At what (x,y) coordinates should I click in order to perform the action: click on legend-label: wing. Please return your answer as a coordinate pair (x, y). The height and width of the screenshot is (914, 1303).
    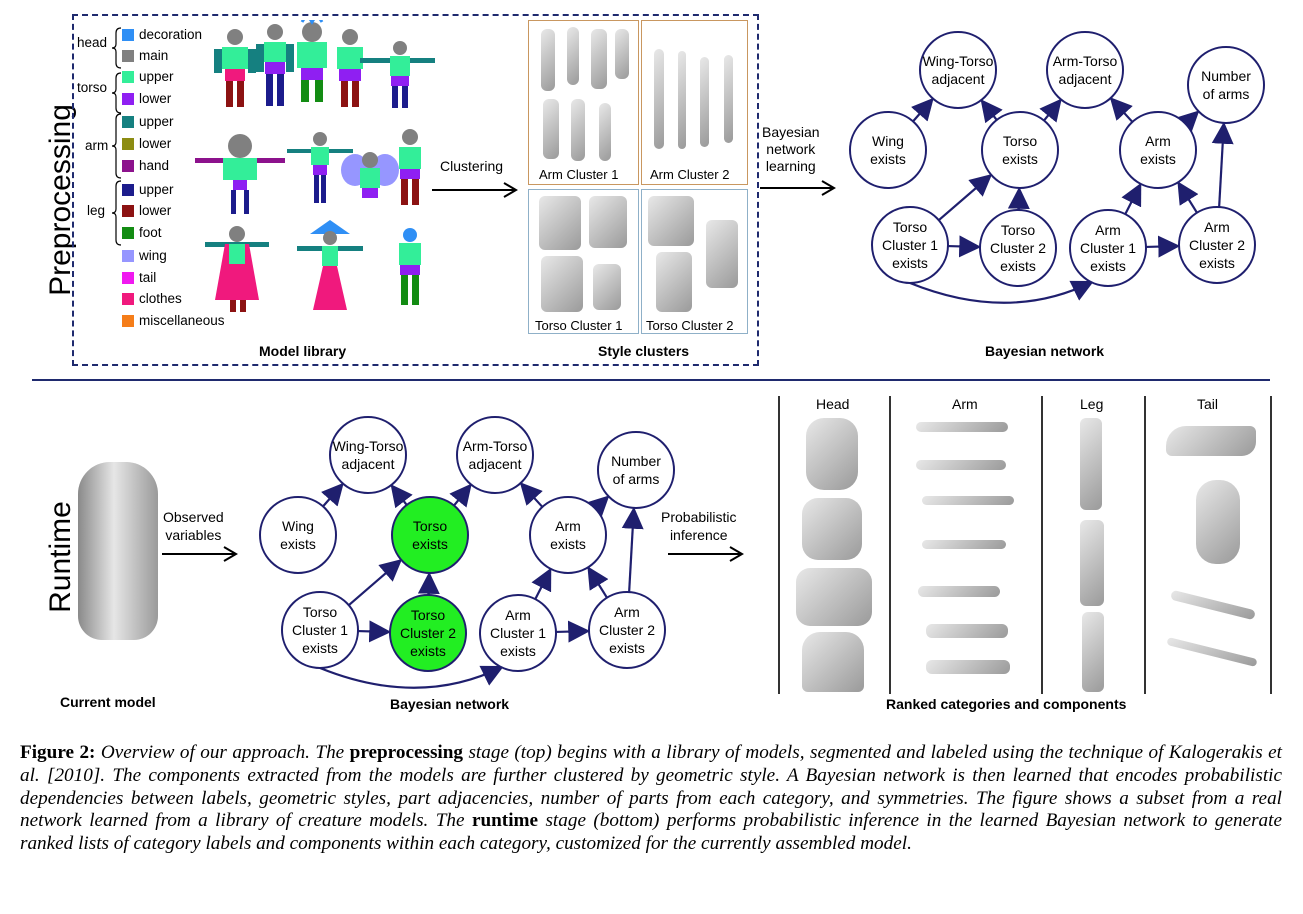
    Looking at the image, I should click on (153, 255).